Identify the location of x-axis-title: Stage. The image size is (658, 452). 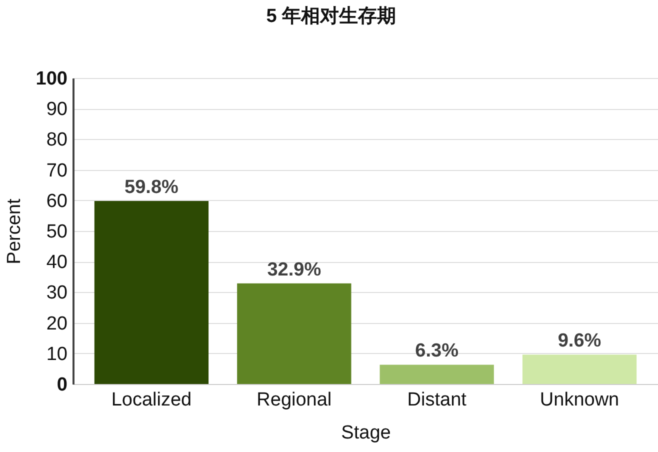
(366, 433).